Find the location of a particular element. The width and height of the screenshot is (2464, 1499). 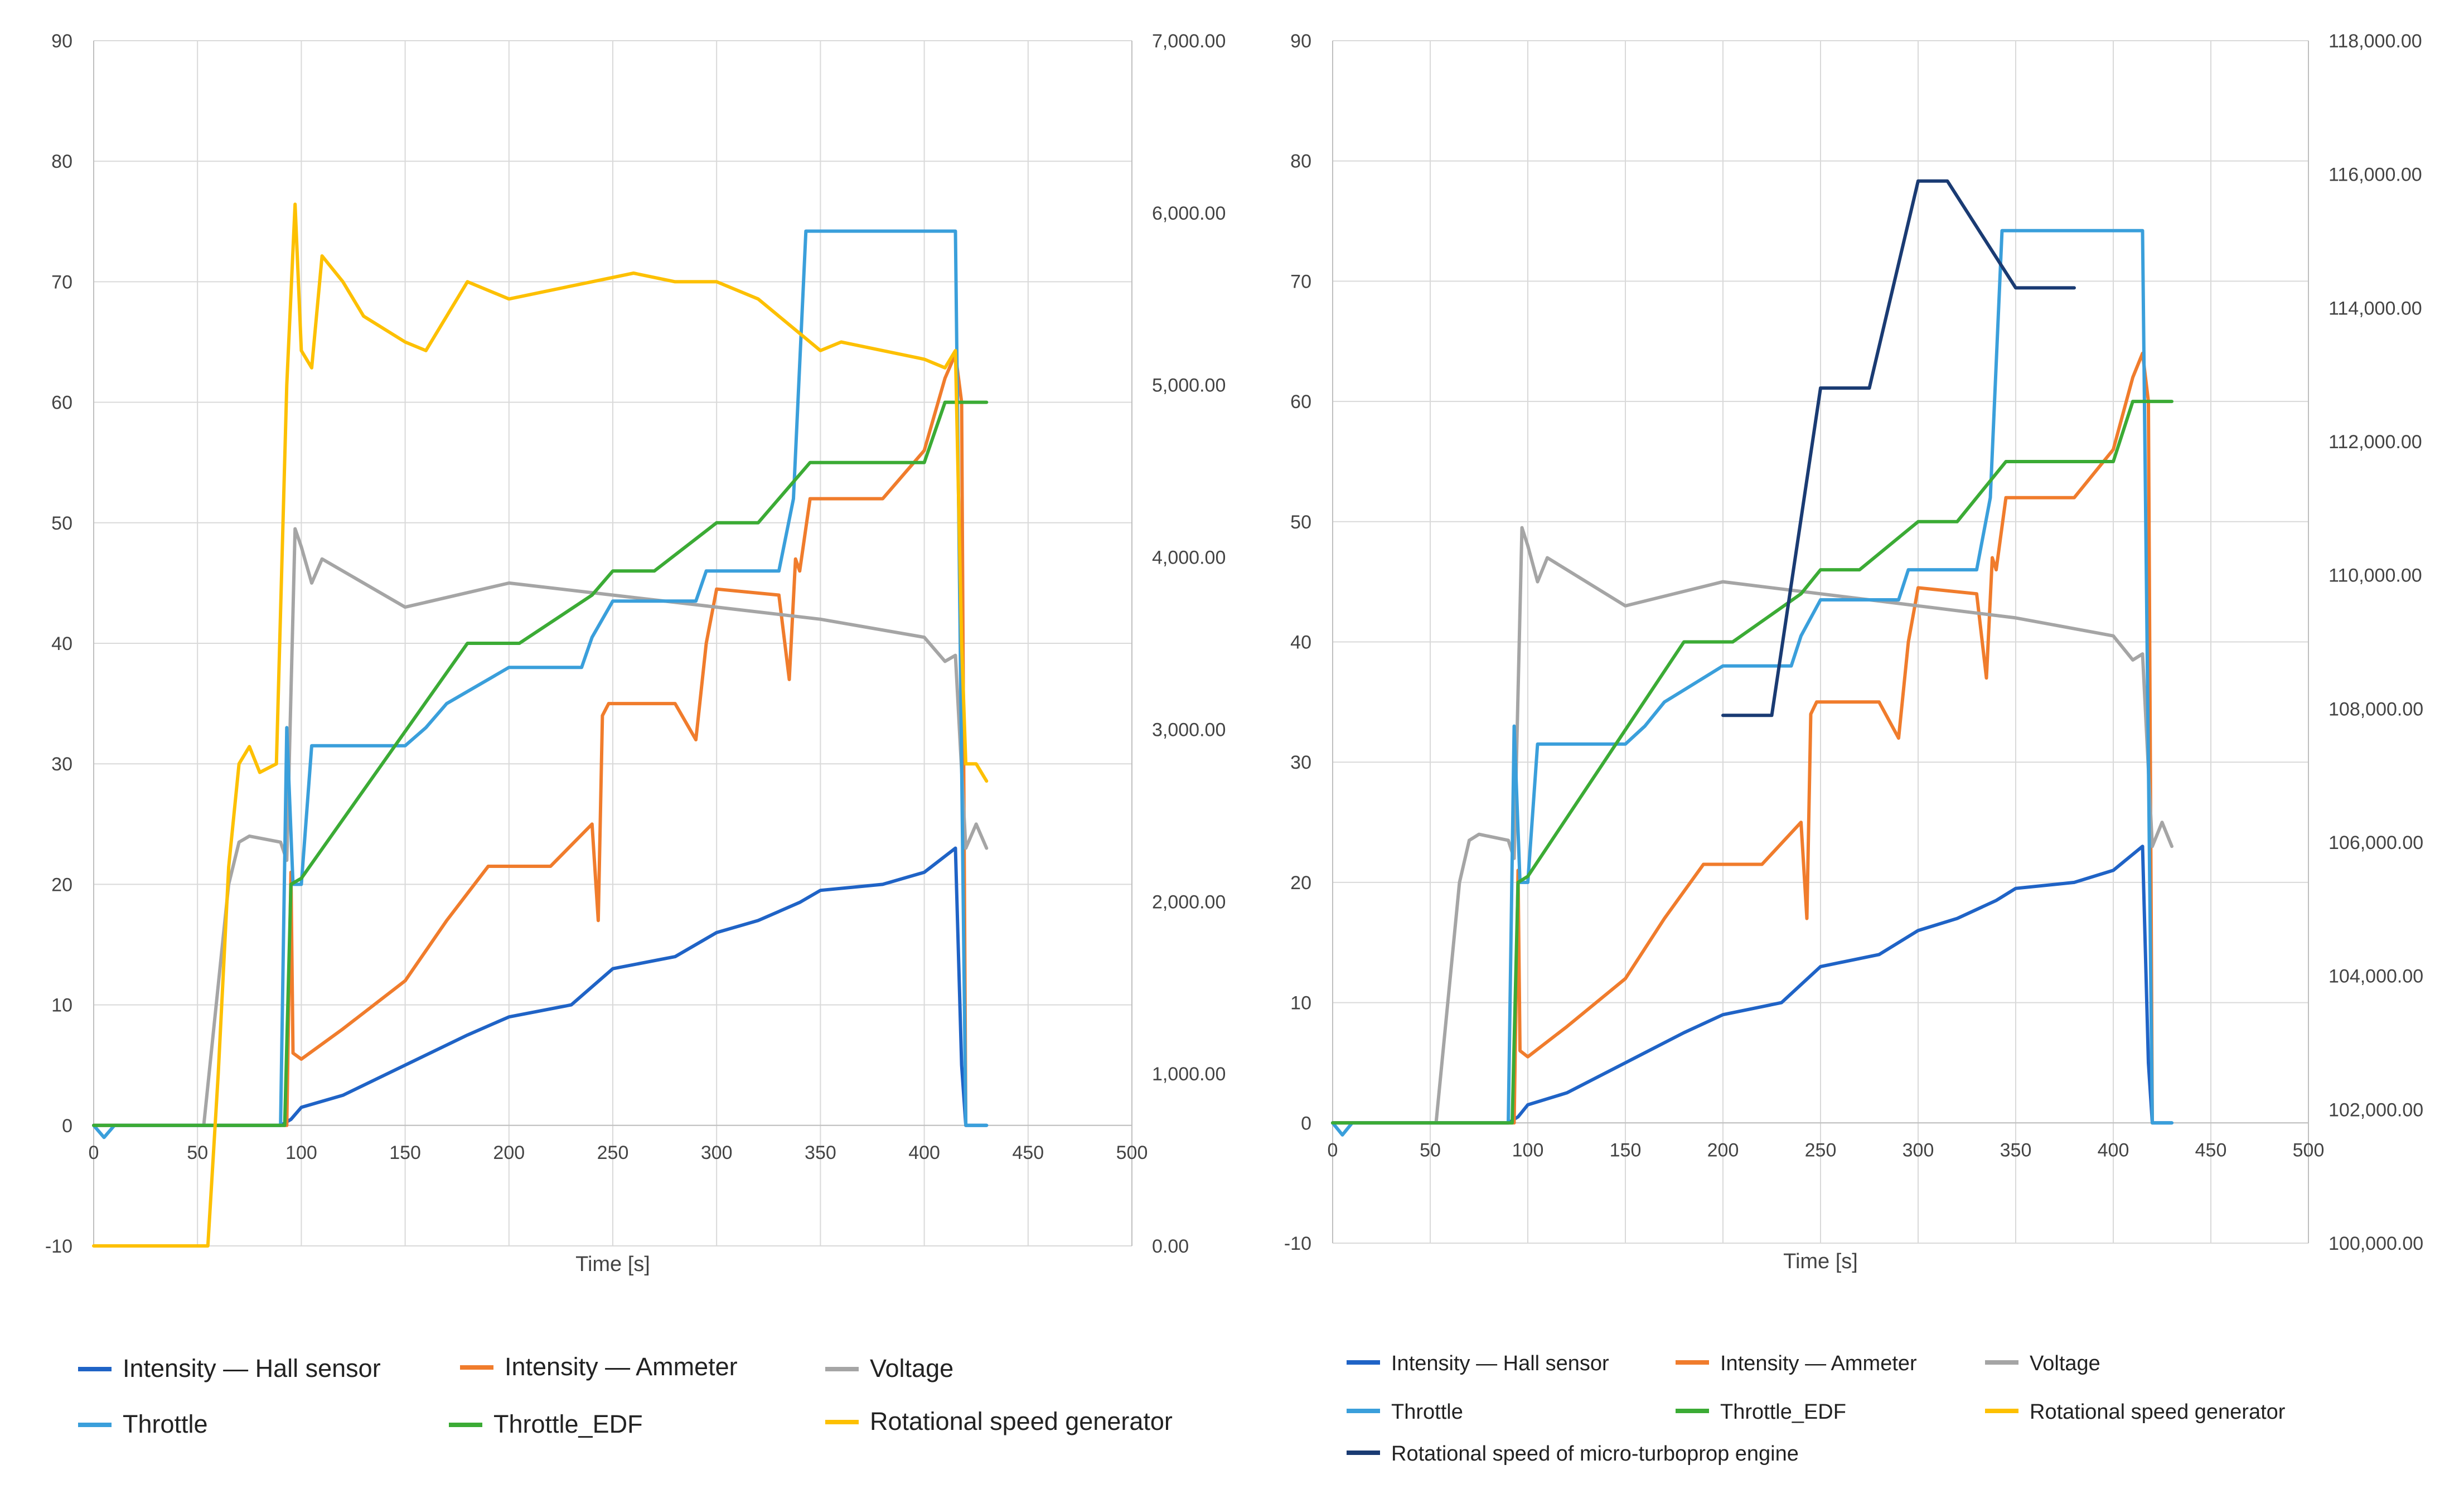

chart0-legend-item: Intensity — Hall sensor is located at coordinates (229, 1368).